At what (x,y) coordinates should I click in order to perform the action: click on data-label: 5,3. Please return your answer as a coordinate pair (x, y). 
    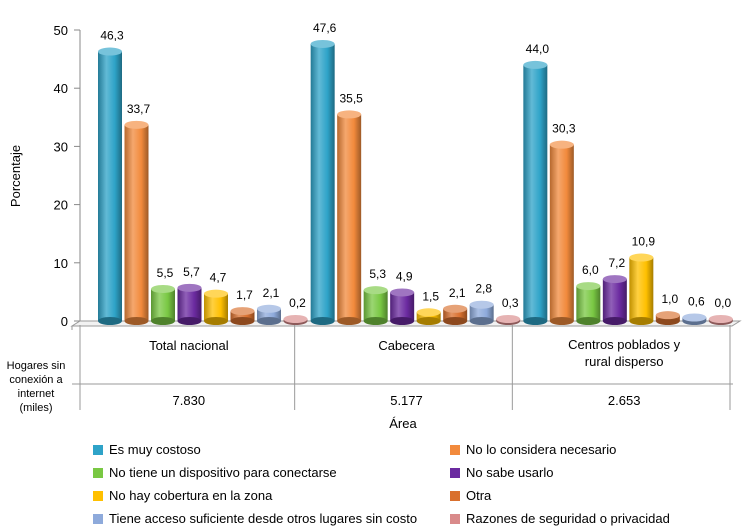
    Looking at the image, I should click on (377, 274).